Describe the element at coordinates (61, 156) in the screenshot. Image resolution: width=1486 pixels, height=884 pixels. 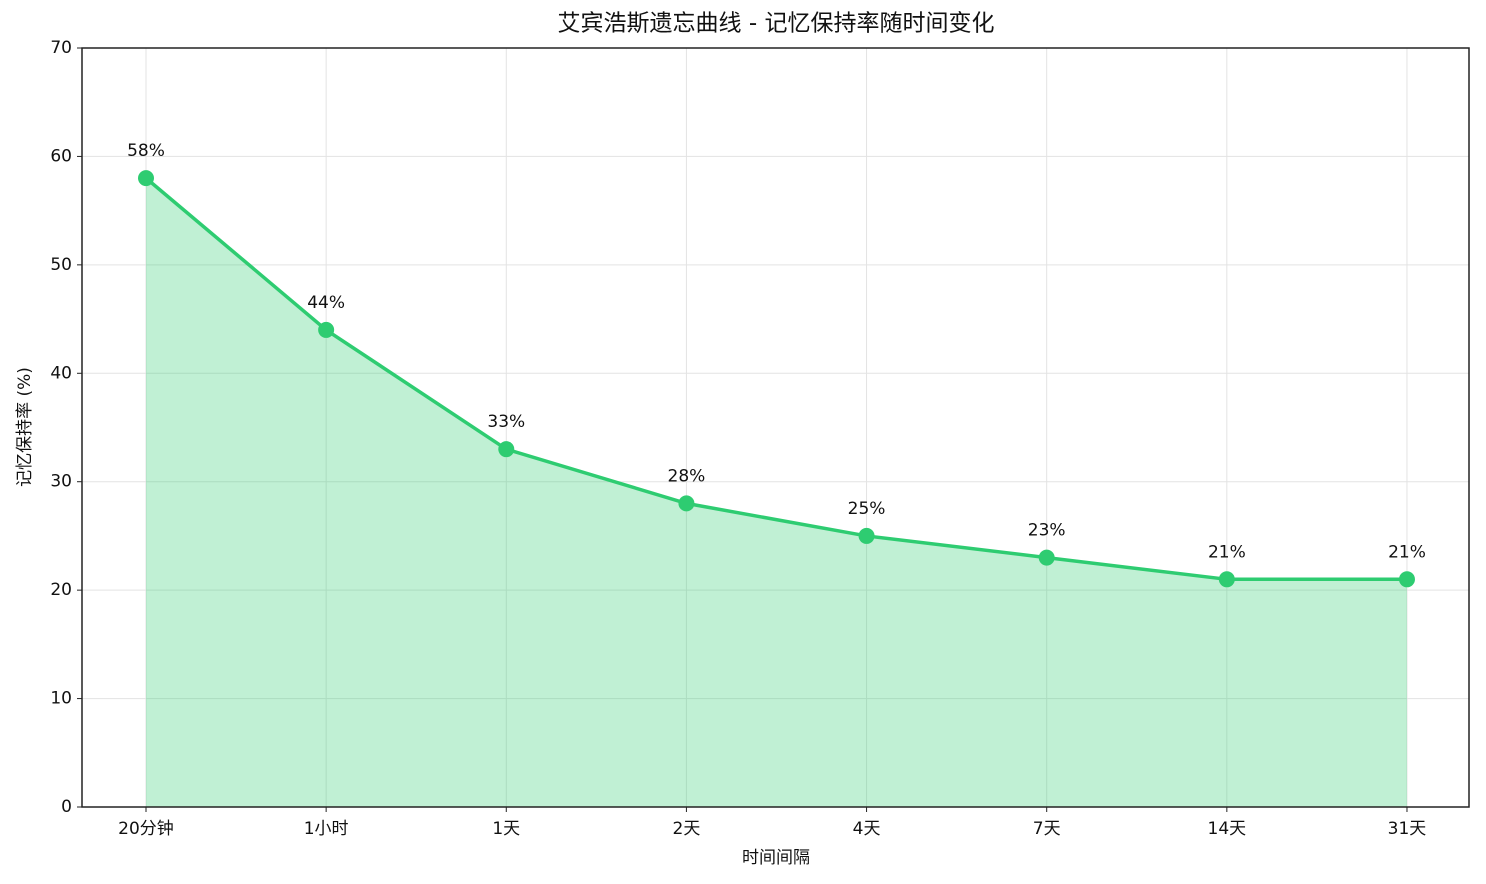
I see `y-tick-label: 60` at that location.